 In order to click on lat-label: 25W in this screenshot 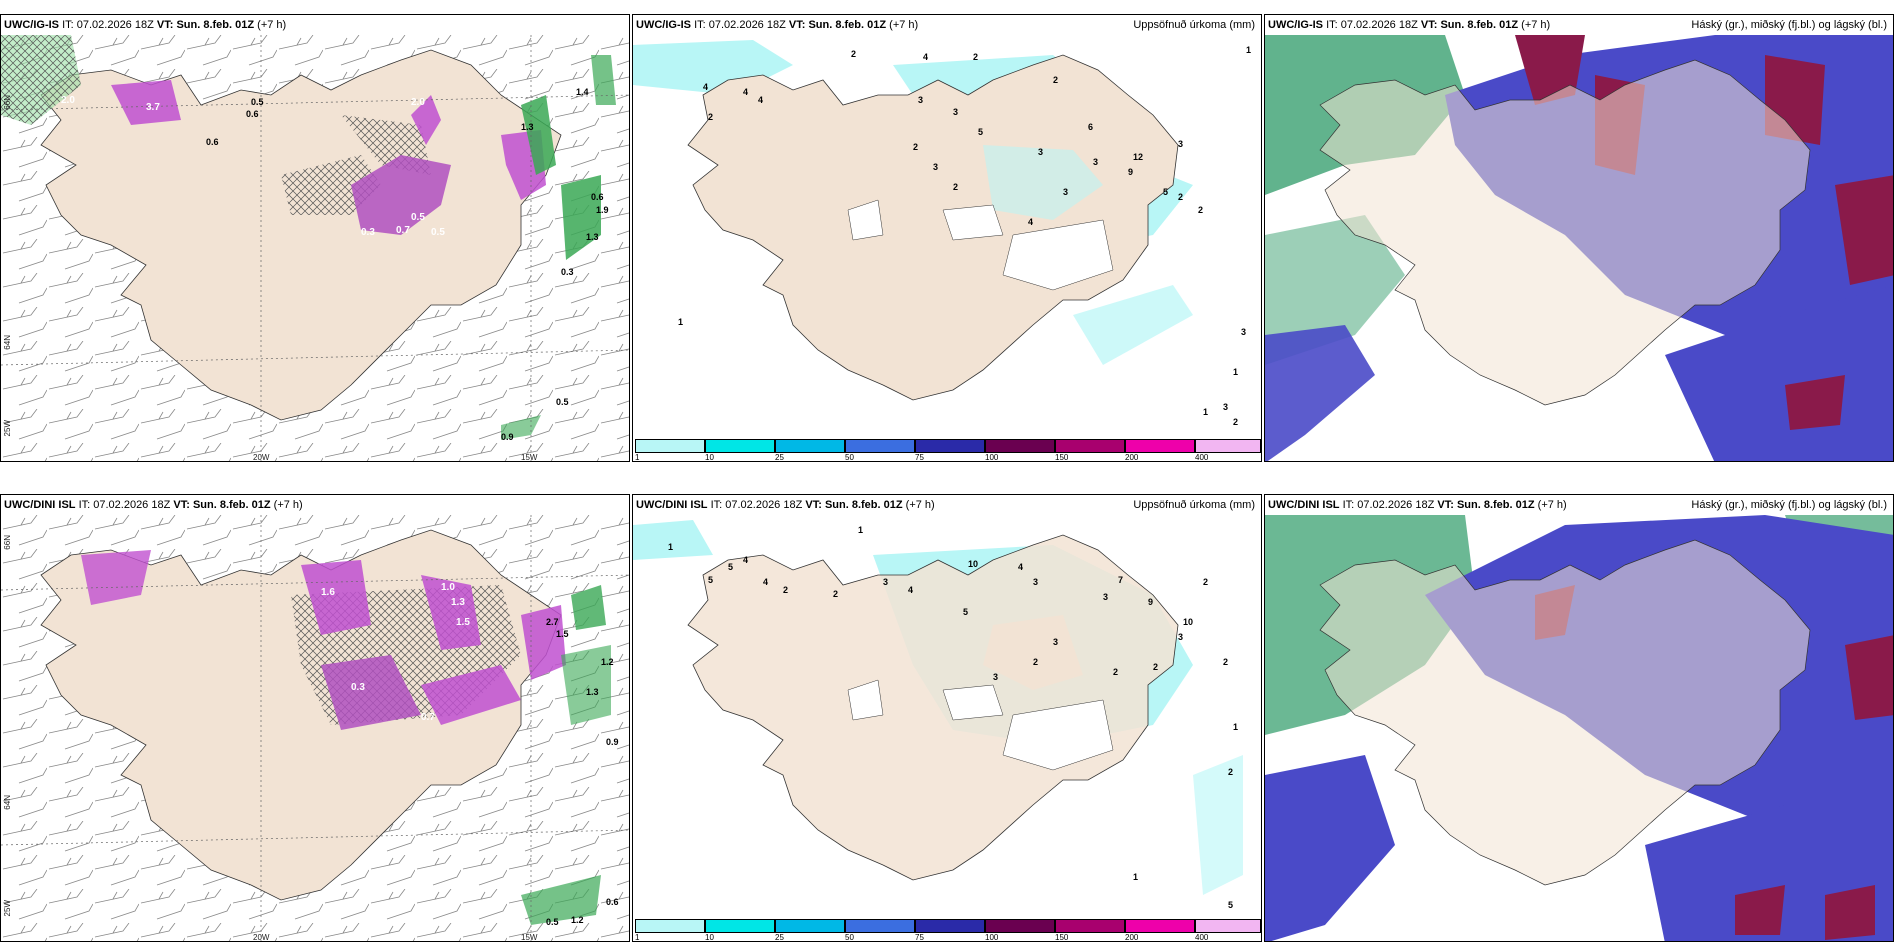, I will do `click(7, 428)`.